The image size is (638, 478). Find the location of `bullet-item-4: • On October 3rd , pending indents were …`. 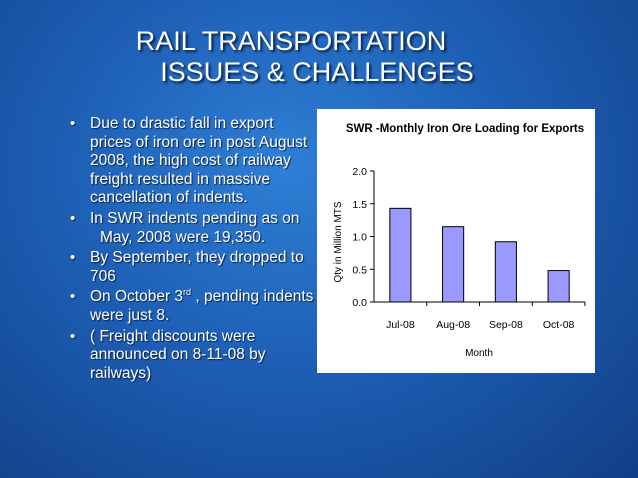

bullet-item-4: • On October 3rd , pending indents were … is located at coordinates (191, 306).